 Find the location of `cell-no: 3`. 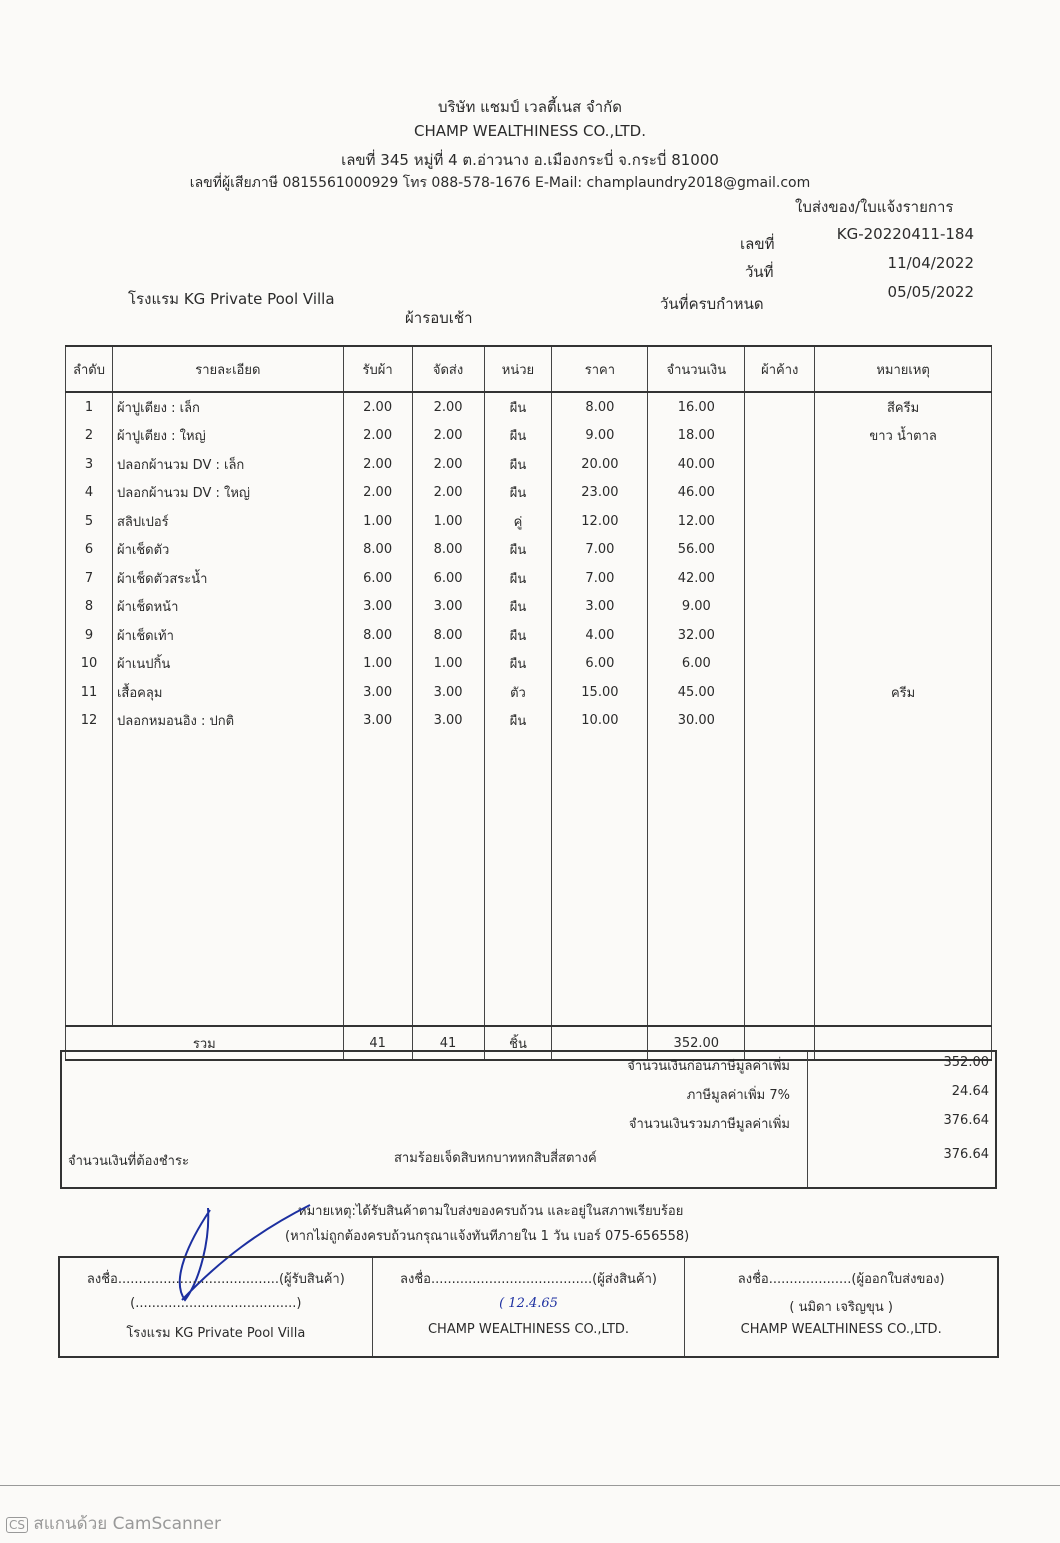

cell-no: 3 is located at coordinates (89, 464).